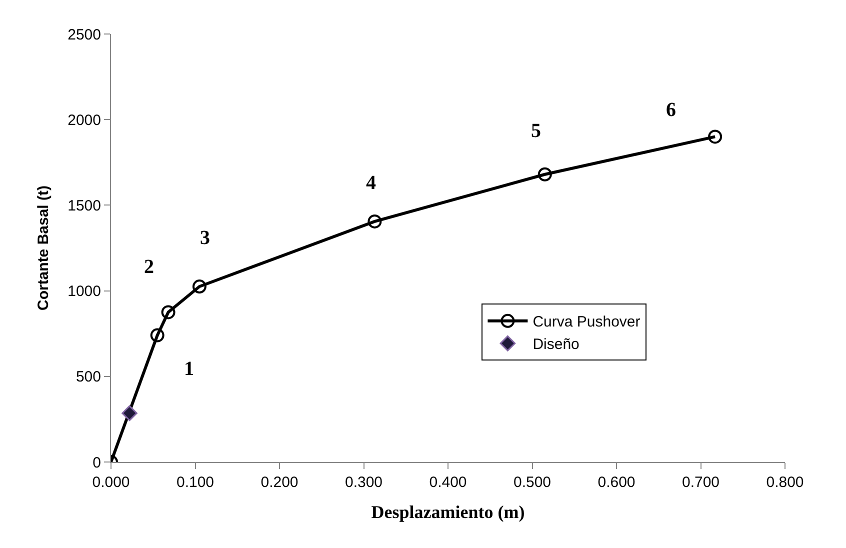 The width and height of the screenshot is (846, 548). I want to click on x-tick-label: 0.100, so click(195, 482).